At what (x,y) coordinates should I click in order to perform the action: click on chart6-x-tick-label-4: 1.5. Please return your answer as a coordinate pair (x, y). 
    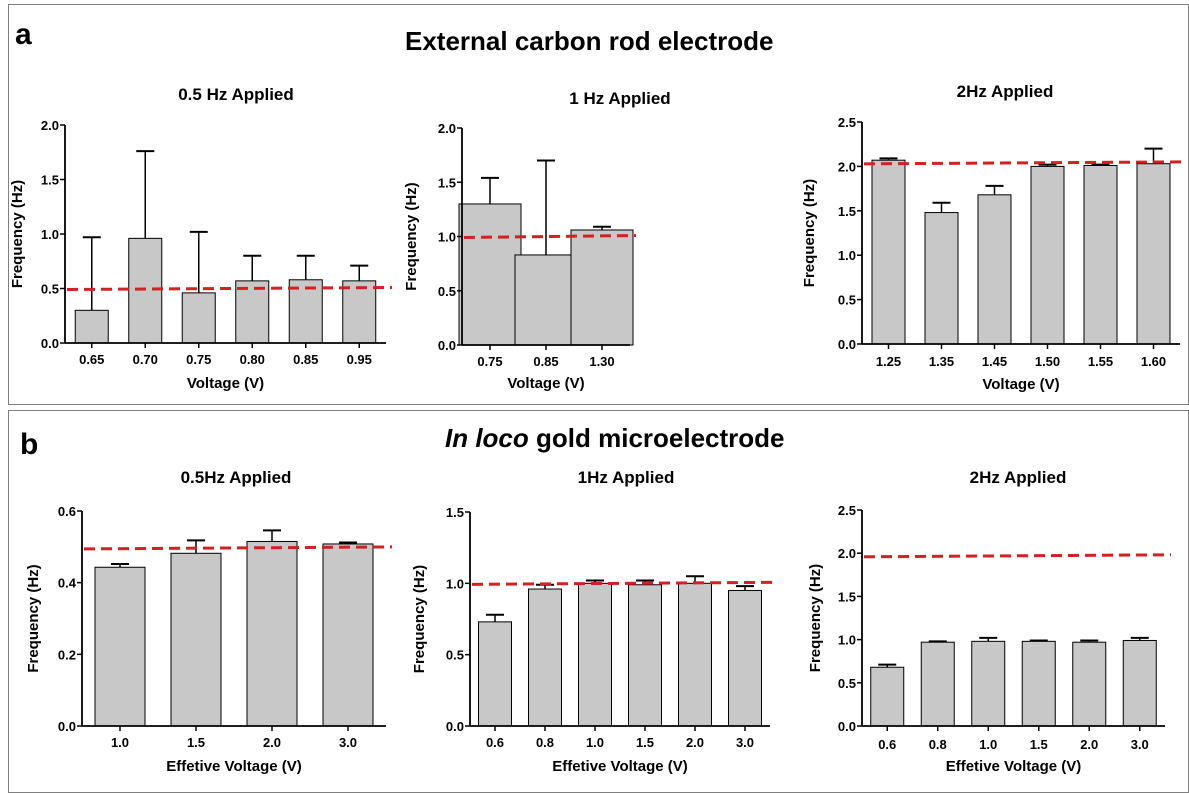
    Looking at the image, I should click on (1039, 744).